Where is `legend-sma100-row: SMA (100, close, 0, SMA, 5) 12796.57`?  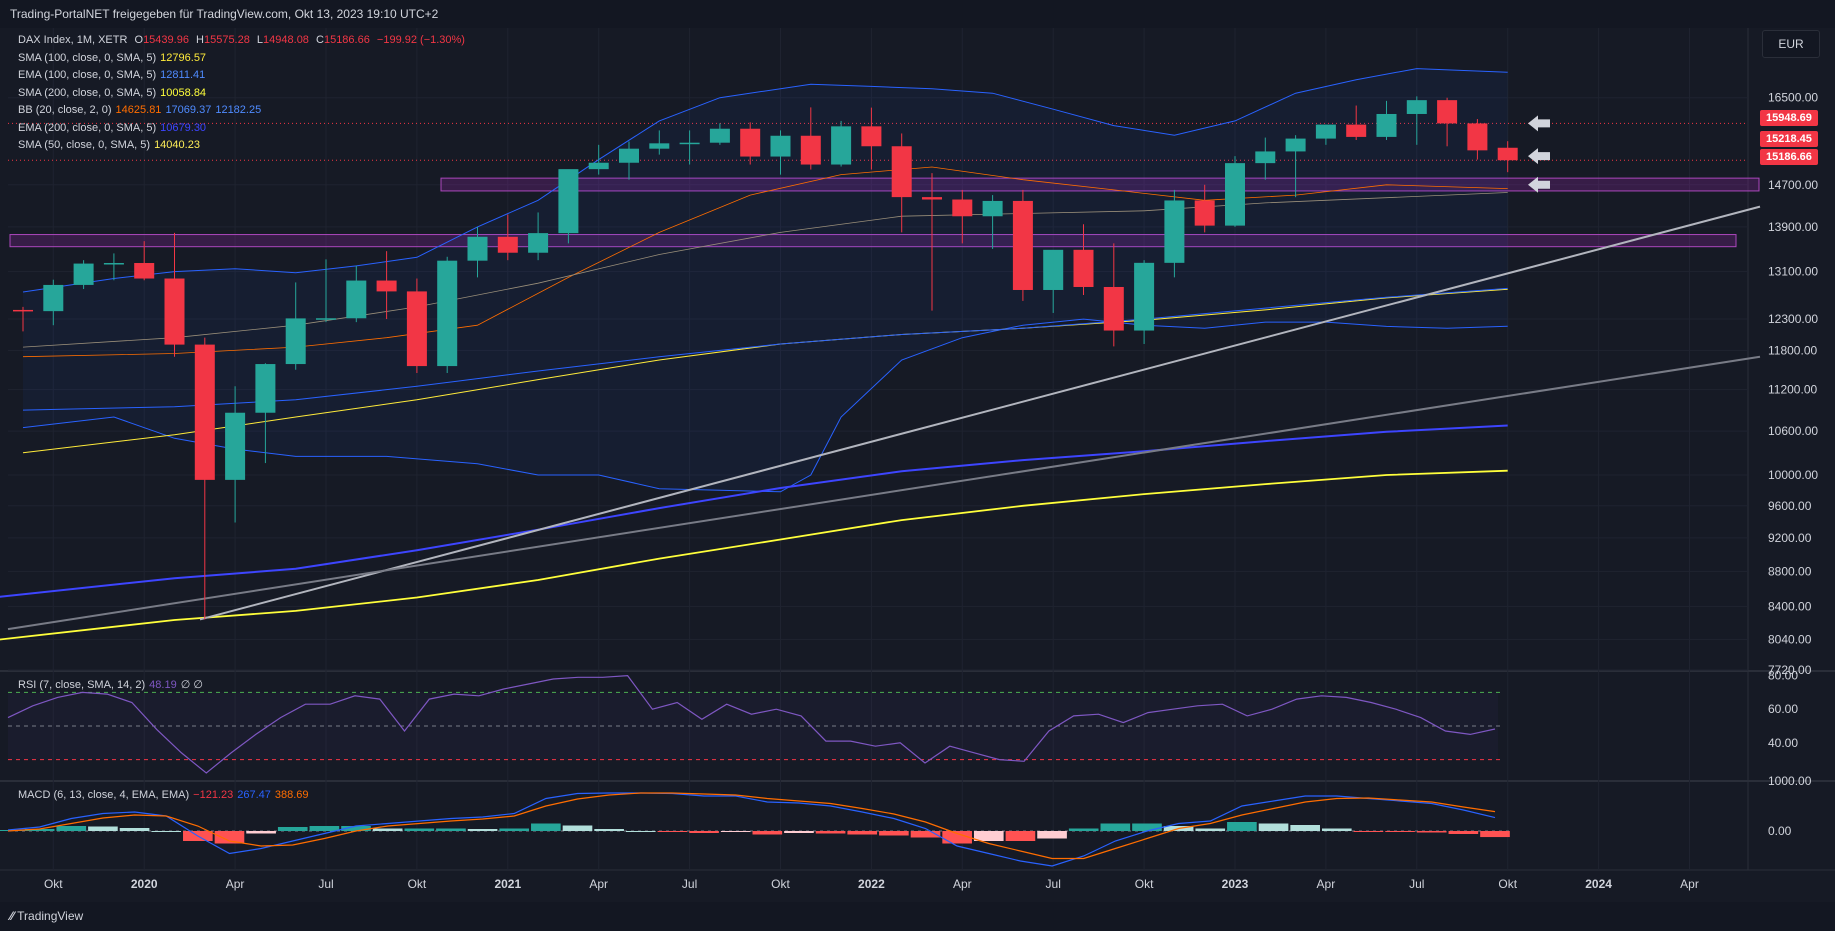
legend-sma100-row: SMA (100, close, 0, SMA, 5) 12796.57 is located at coordinates (243, 59).